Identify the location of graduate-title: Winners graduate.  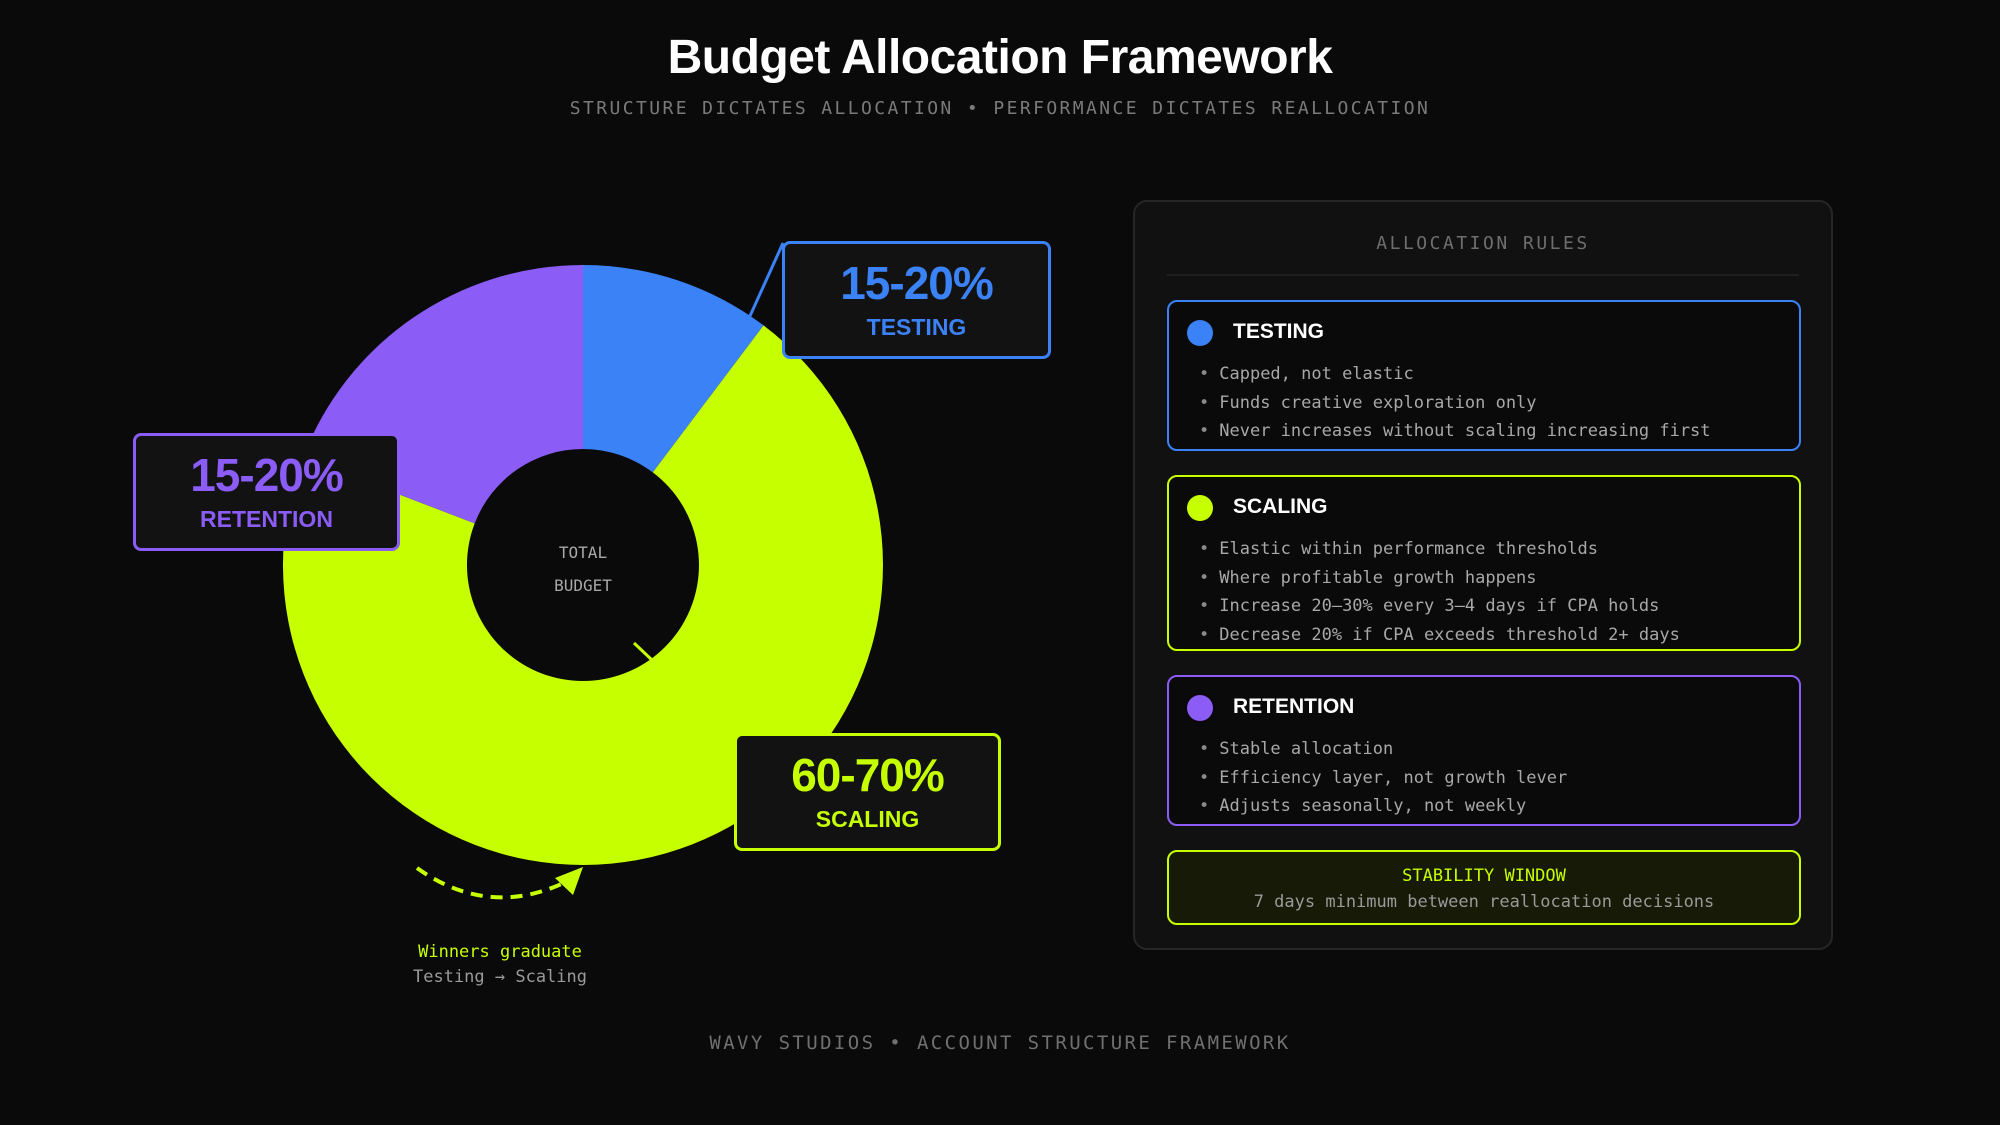
(500, 952).